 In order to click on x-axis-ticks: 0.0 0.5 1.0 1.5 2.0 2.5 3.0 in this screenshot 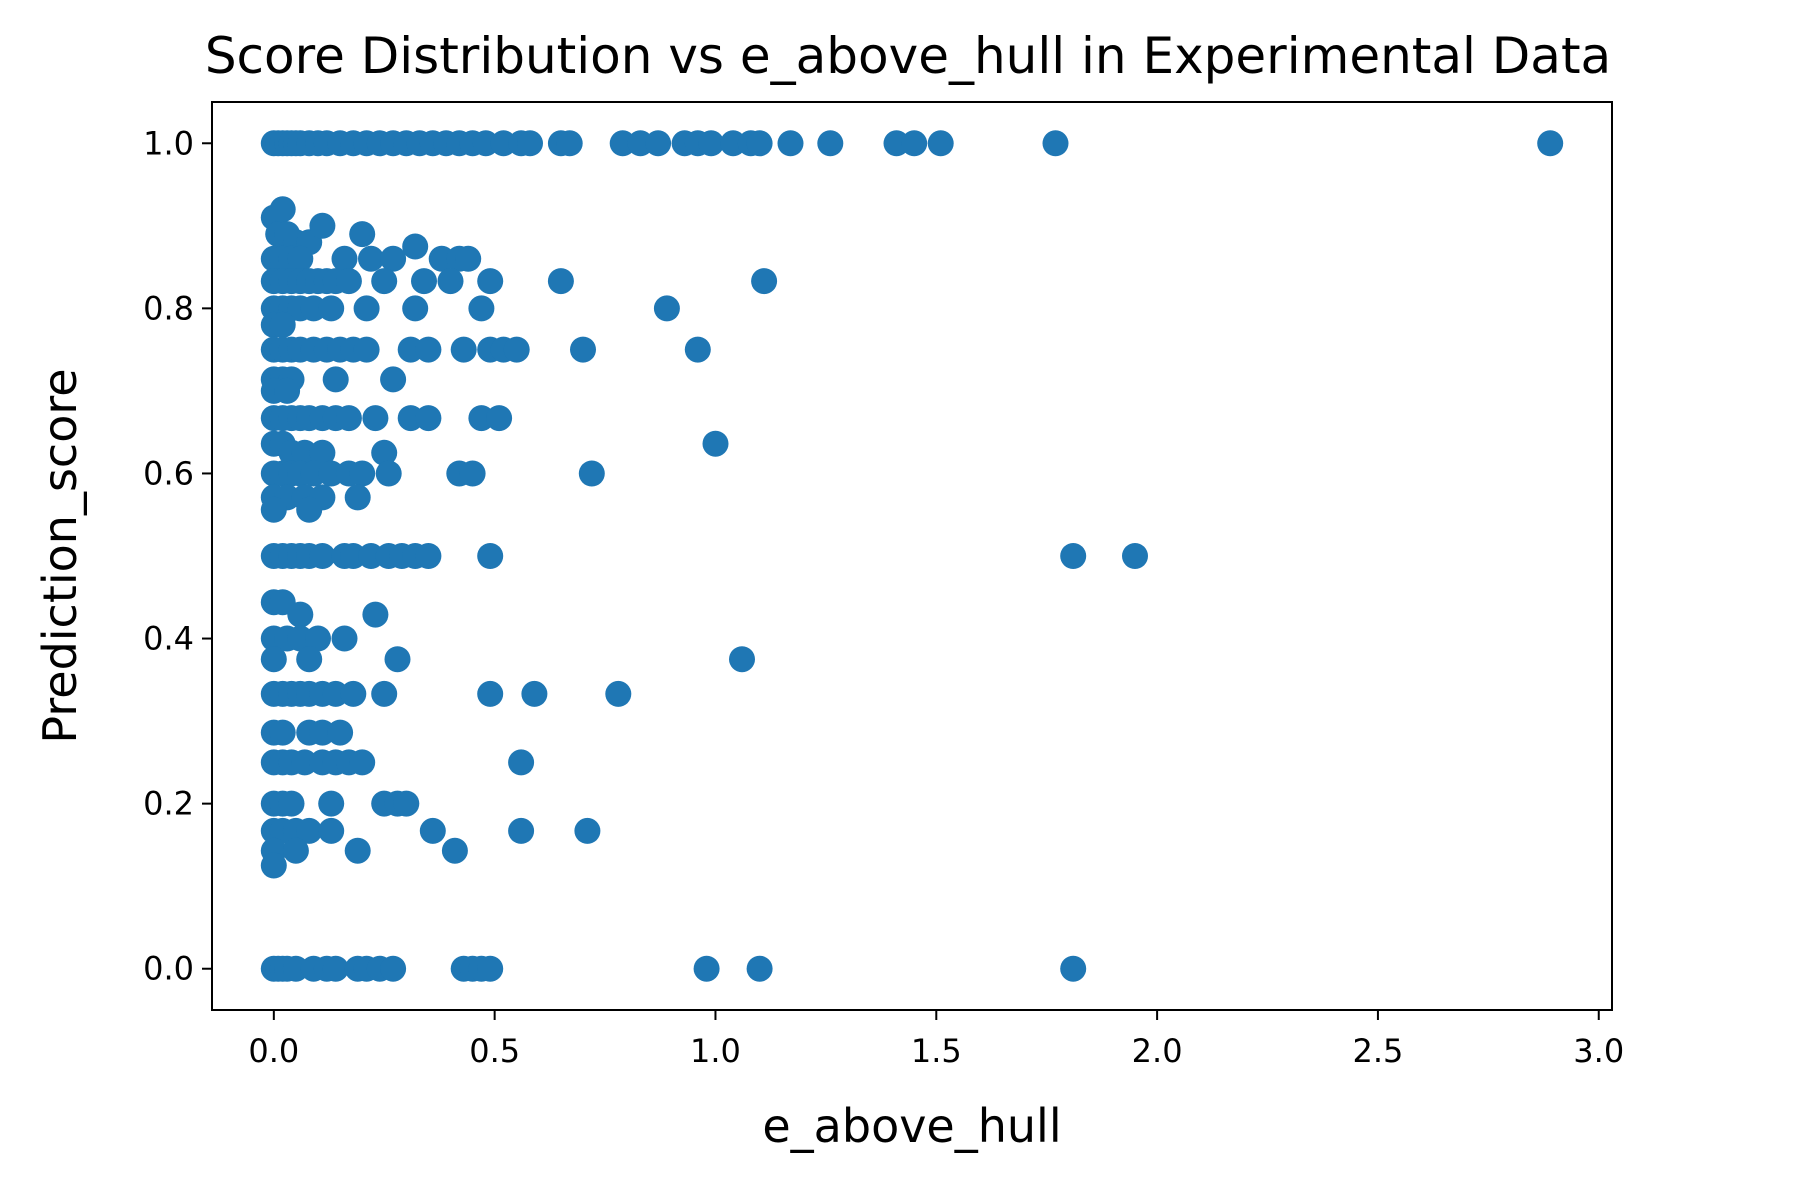, I will do `click(936, 1040)`.